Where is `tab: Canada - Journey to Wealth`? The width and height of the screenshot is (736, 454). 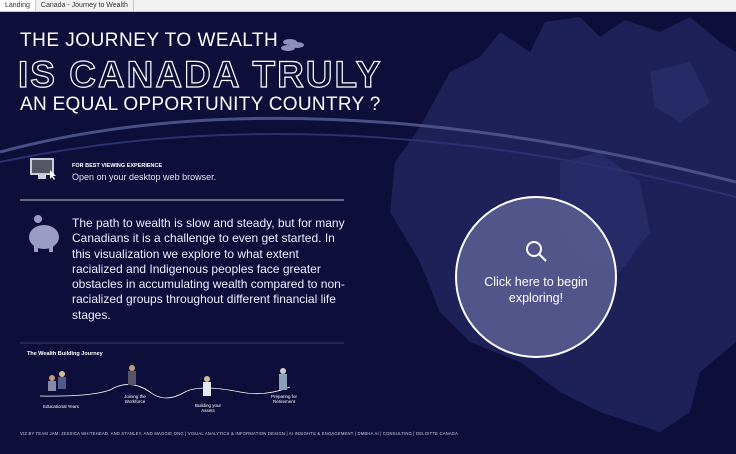
tab: Canada - Journey to Wealth is located at coordinates (84, 5).